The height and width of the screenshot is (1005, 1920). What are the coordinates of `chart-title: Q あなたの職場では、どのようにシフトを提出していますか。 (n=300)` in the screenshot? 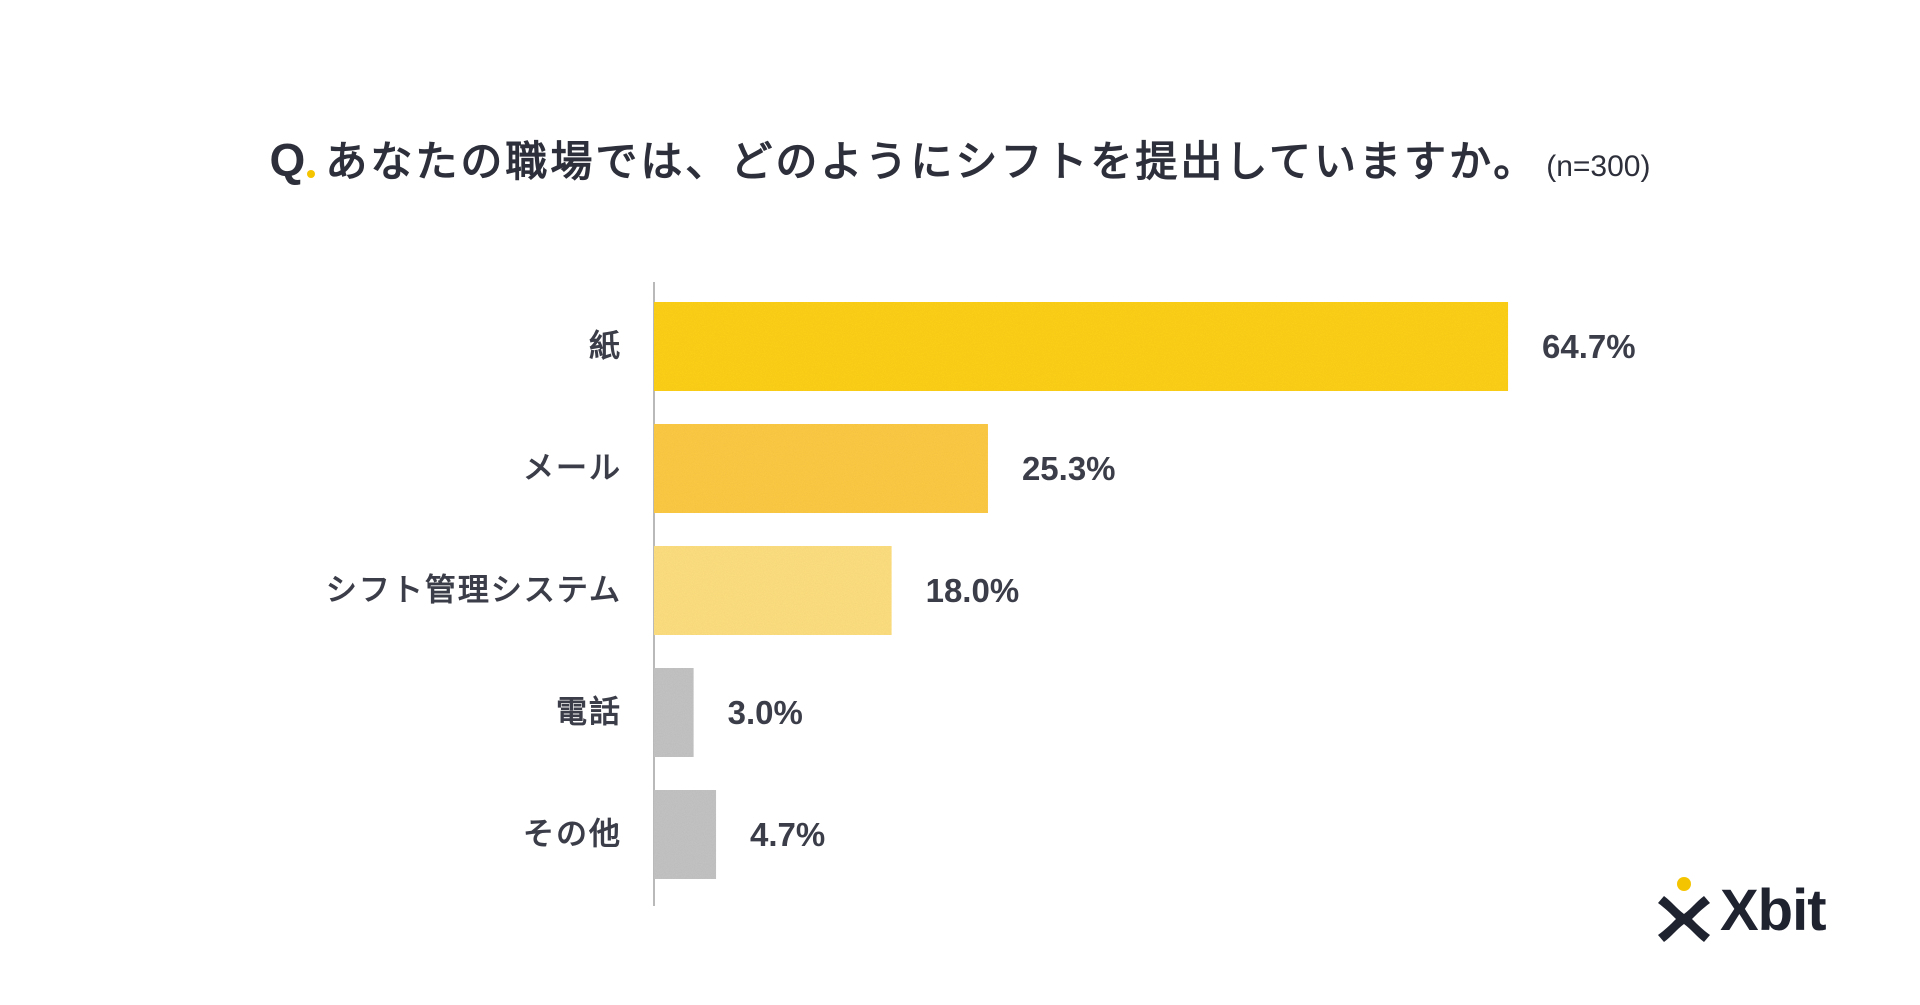 It's located at (960, 158).